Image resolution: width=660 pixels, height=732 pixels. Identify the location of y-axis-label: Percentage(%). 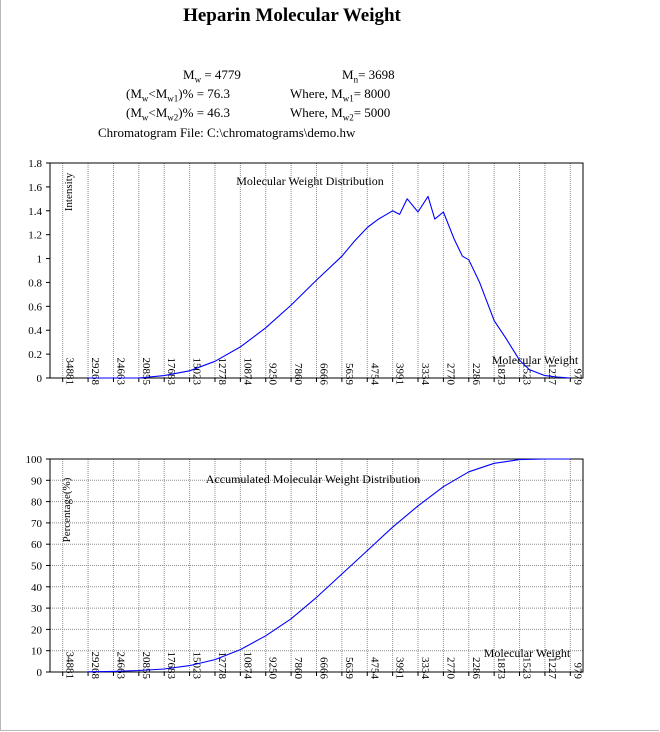
(67, 509).